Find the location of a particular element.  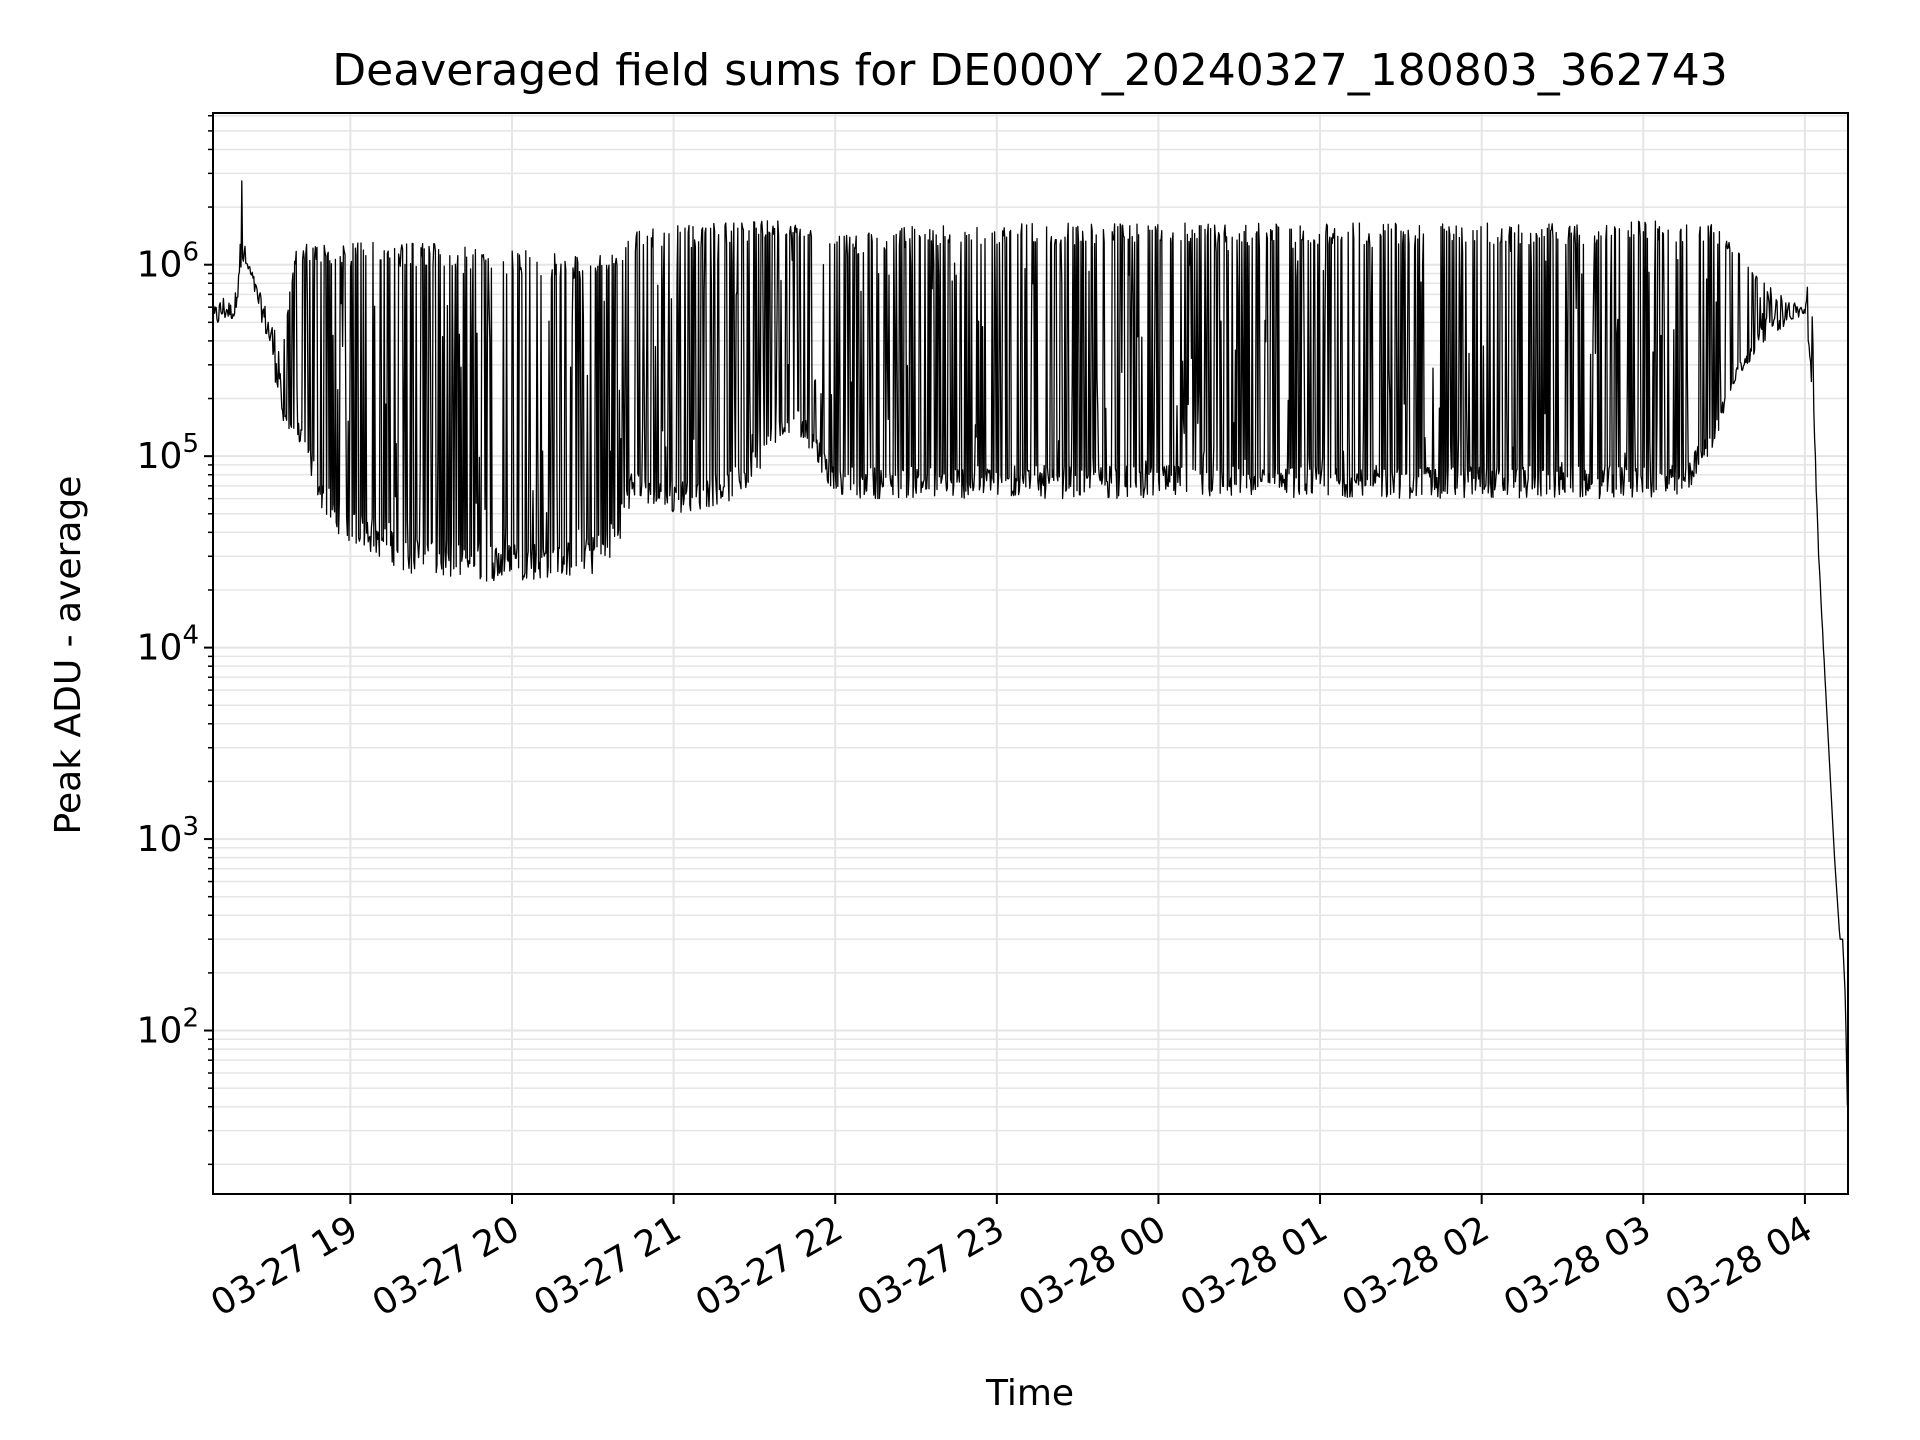

y-tick-label: 10⁵ is located at coordinates (168, 453).